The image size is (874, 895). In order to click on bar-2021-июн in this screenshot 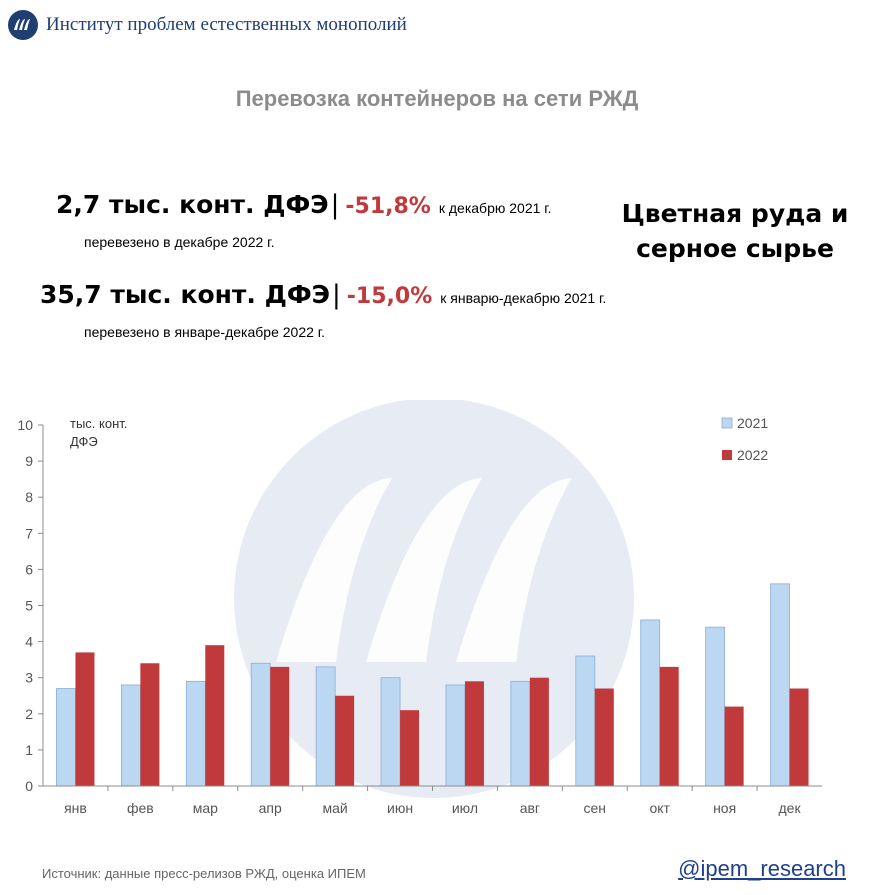, I will do `click(390, 732)`.